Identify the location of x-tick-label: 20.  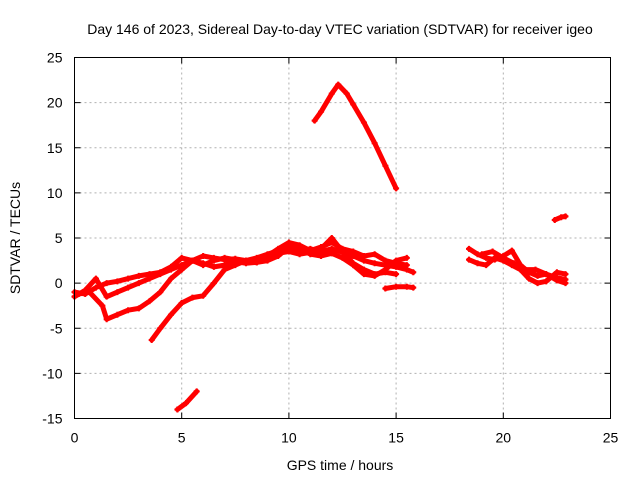
(504, 438).